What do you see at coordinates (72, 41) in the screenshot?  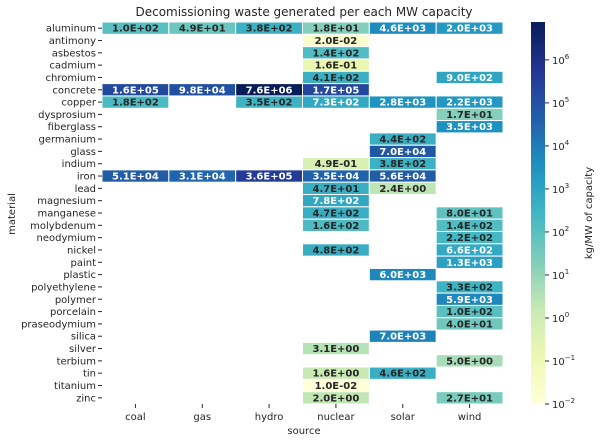 I see `y-tick-label: antimony` at bounding box center [72, 41].